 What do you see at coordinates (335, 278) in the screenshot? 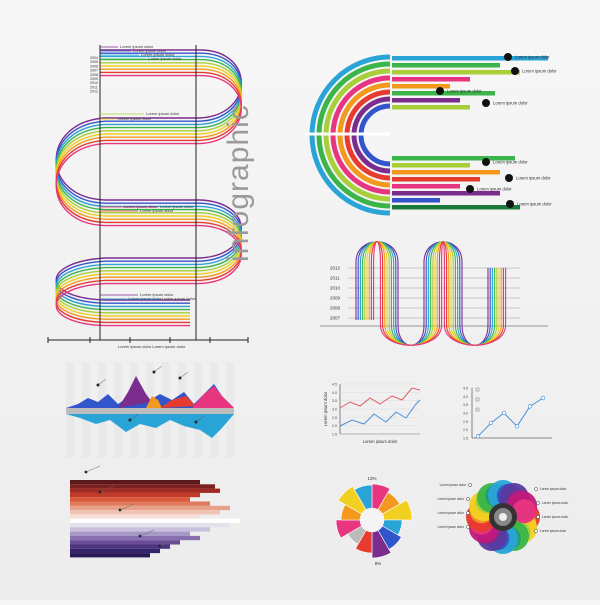
I see `year-label: 2011` at bounding box center [335, 278].